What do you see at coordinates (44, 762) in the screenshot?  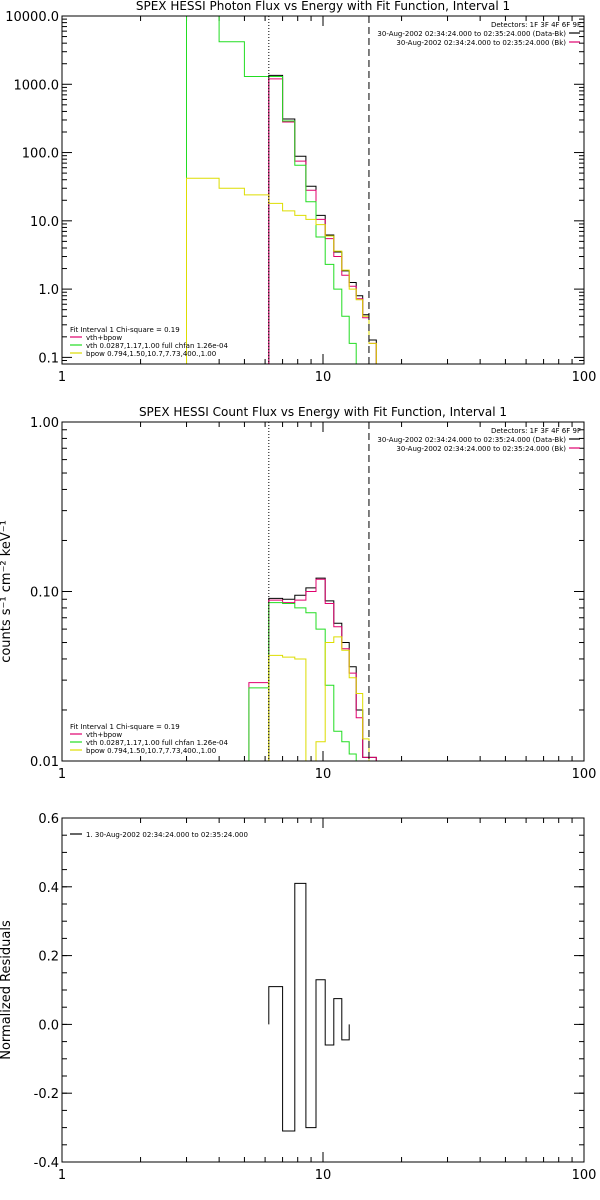 I see `y-tick-label: 0.01` at bounding box center [44, 762].